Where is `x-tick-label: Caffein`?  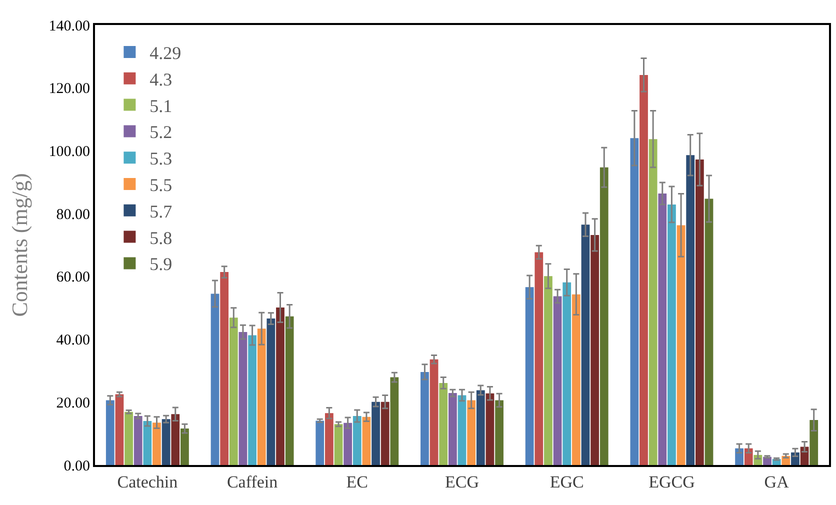
x-tick-label: Caffein is located at coordinates (252, 482).